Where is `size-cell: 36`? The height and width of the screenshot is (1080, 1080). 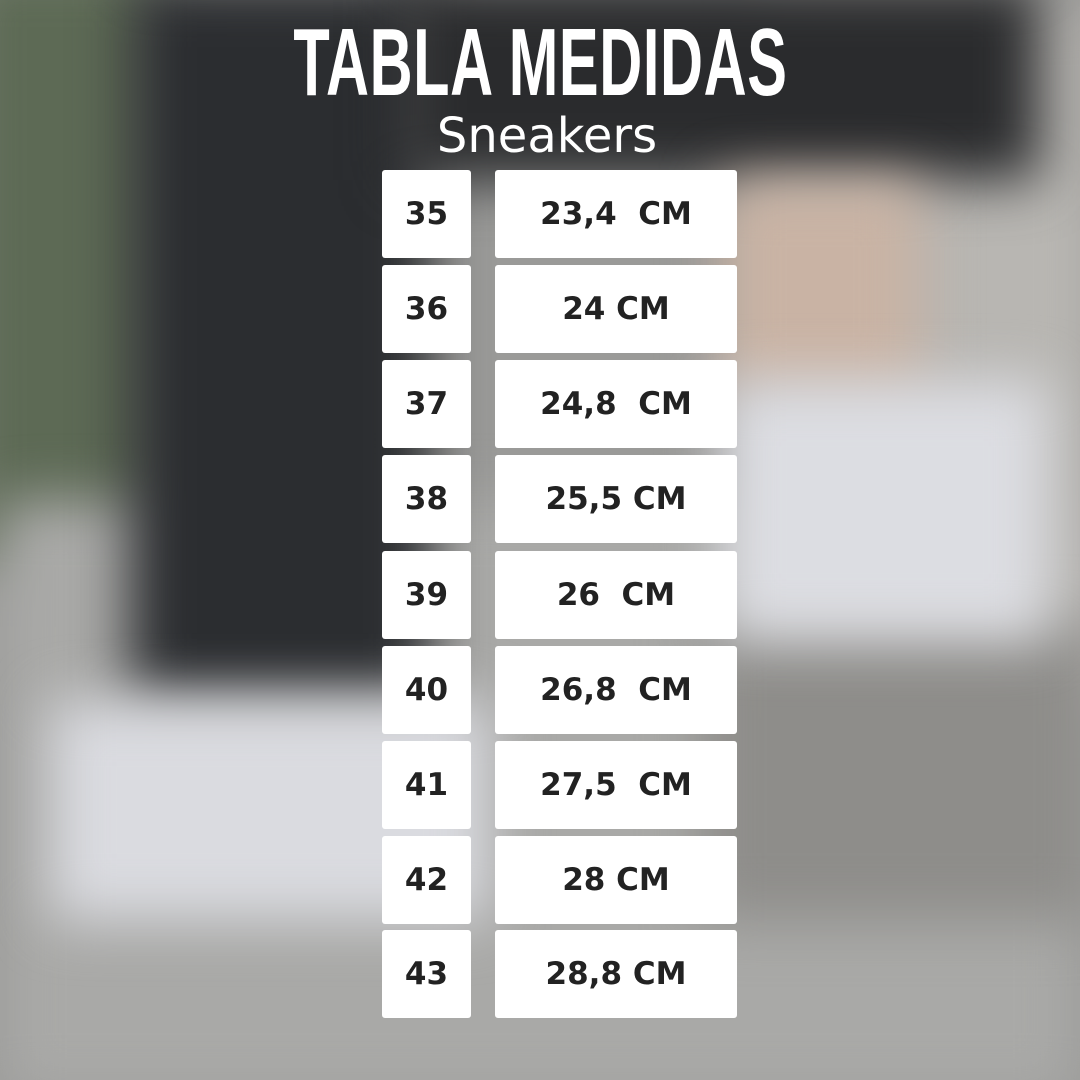
size-cell: 36 is located at coordinates (426, 309).